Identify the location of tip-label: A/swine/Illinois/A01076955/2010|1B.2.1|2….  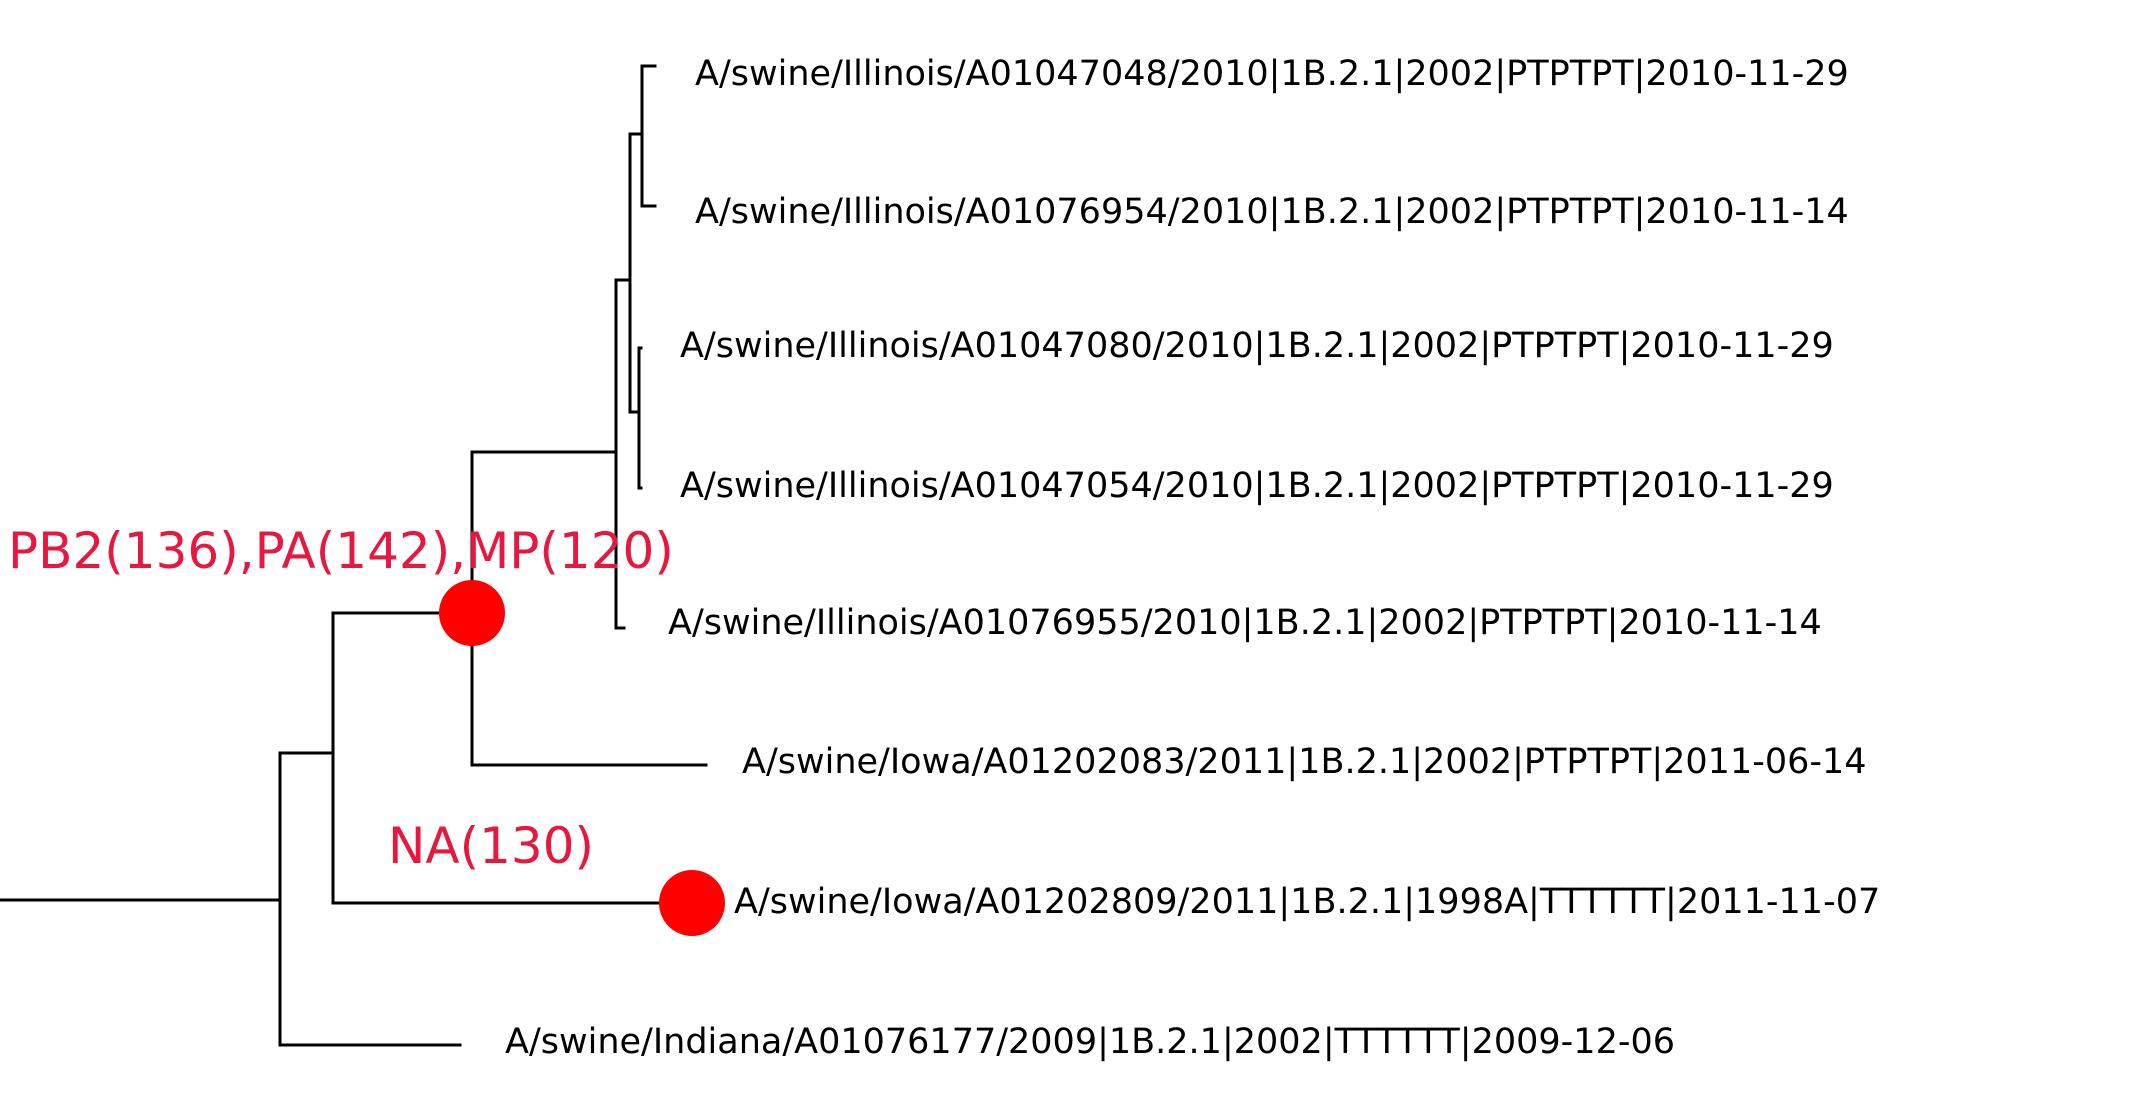
(1245, 623).